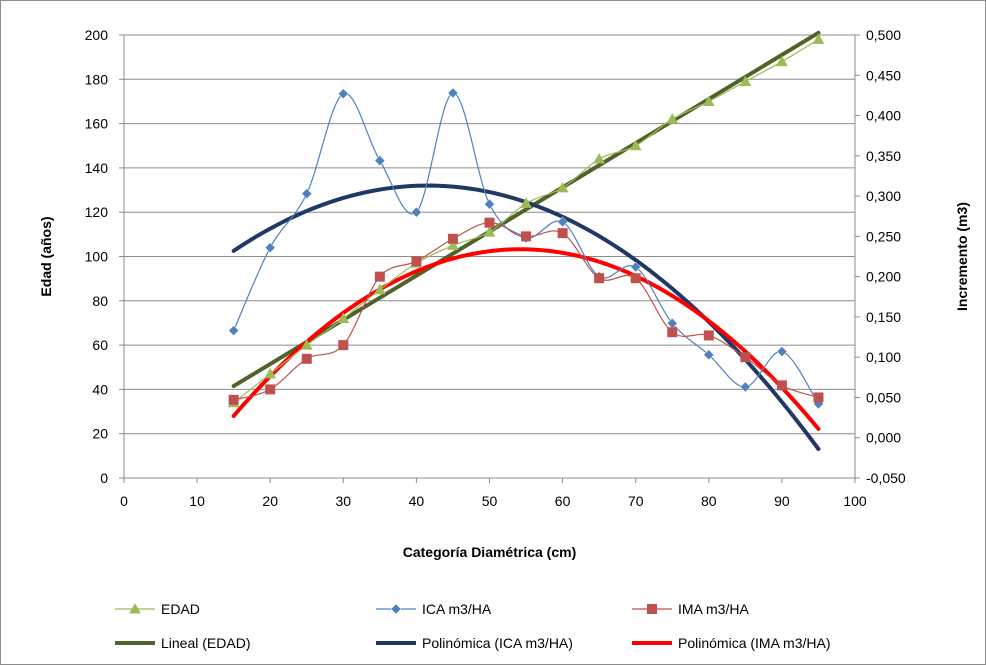 The width and height of the screenshot is (986, 665). What do you see at coordinates (100, 345) in the screenshot?
I see `y-tick-label: 60` at bounding box center [100, 345].